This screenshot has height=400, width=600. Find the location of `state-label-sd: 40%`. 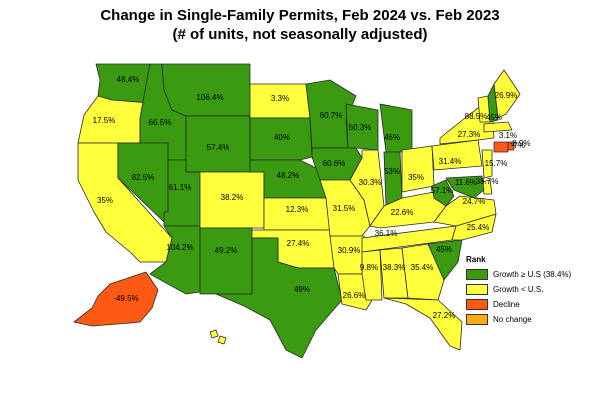

state-label-sd: 40% is located at coordinates (282, 137).